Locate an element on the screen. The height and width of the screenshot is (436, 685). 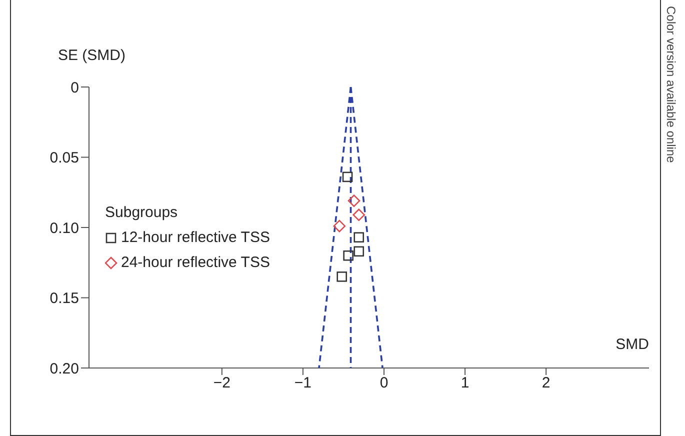
x-axis-title: SMD is located at coordinates (632, 344).